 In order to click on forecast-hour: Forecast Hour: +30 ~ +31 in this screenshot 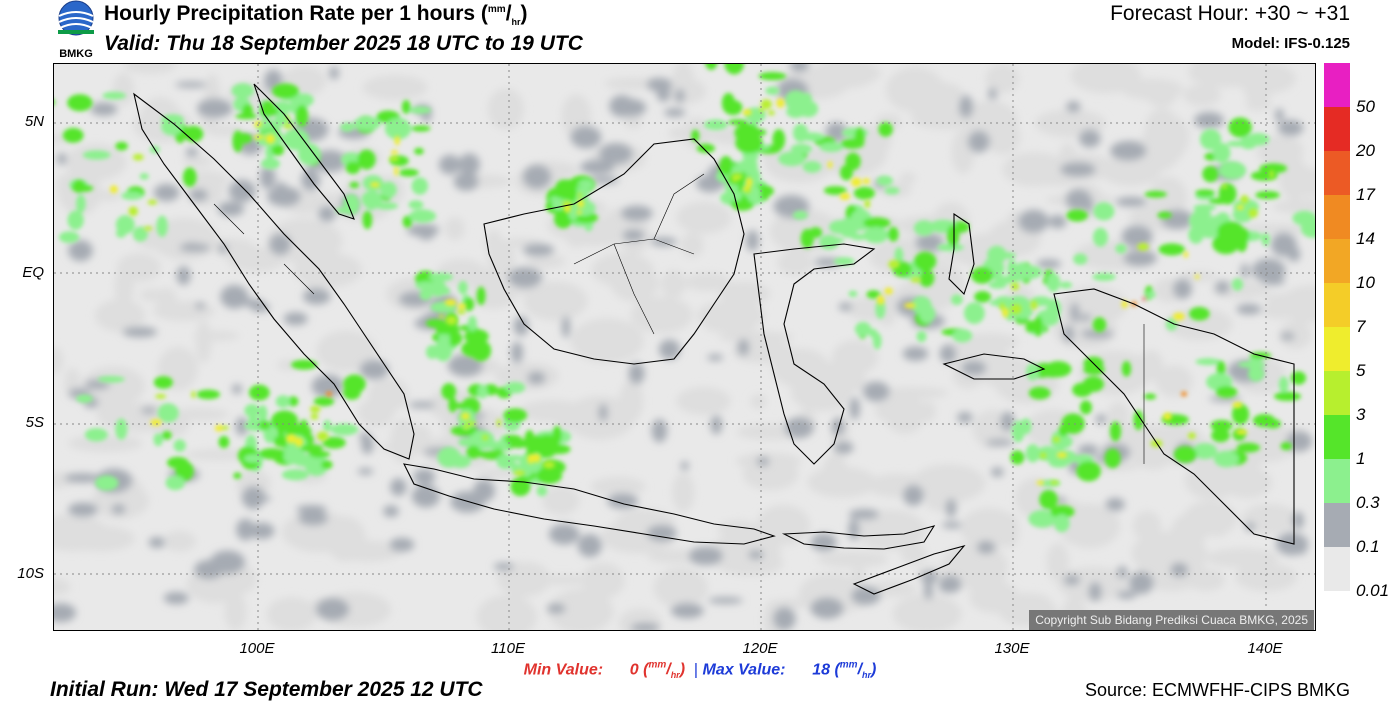, I will do `click(1230, 13)`.